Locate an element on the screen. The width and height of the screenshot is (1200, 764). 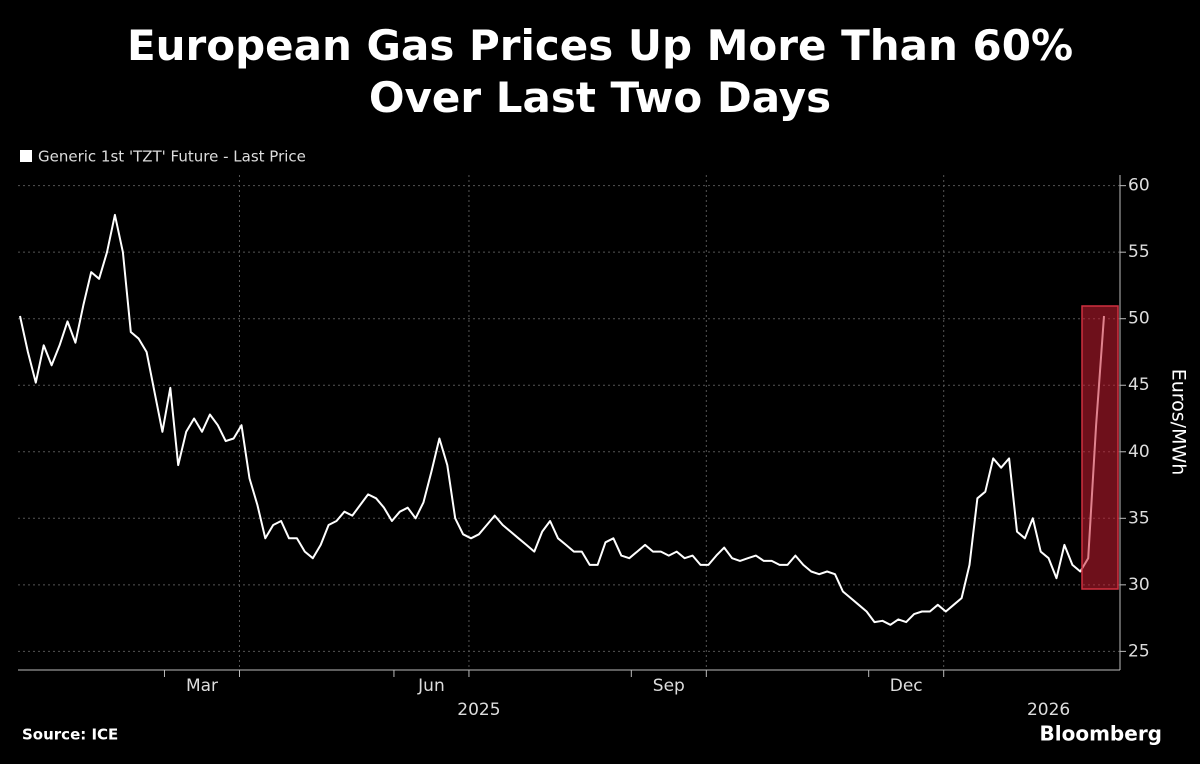
year-label: 2026 is located at coordinates (1048, 710).